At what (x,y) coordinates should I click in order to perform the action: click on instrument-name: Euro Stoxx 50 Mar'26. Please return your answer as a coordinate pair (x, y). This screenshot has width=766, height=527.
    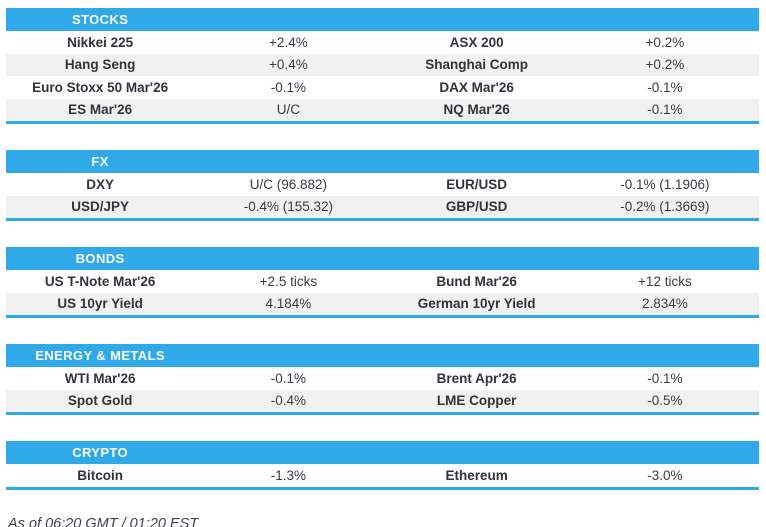
    Looking at the image, I should click on (100, 87).